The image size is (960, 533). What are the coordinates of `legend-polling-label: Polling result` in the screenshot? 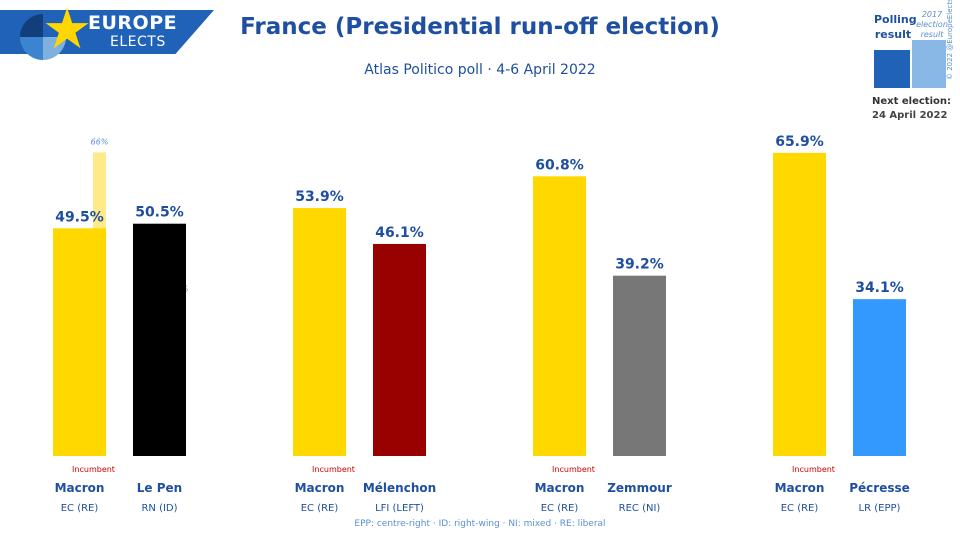 It's located at (895, 27).